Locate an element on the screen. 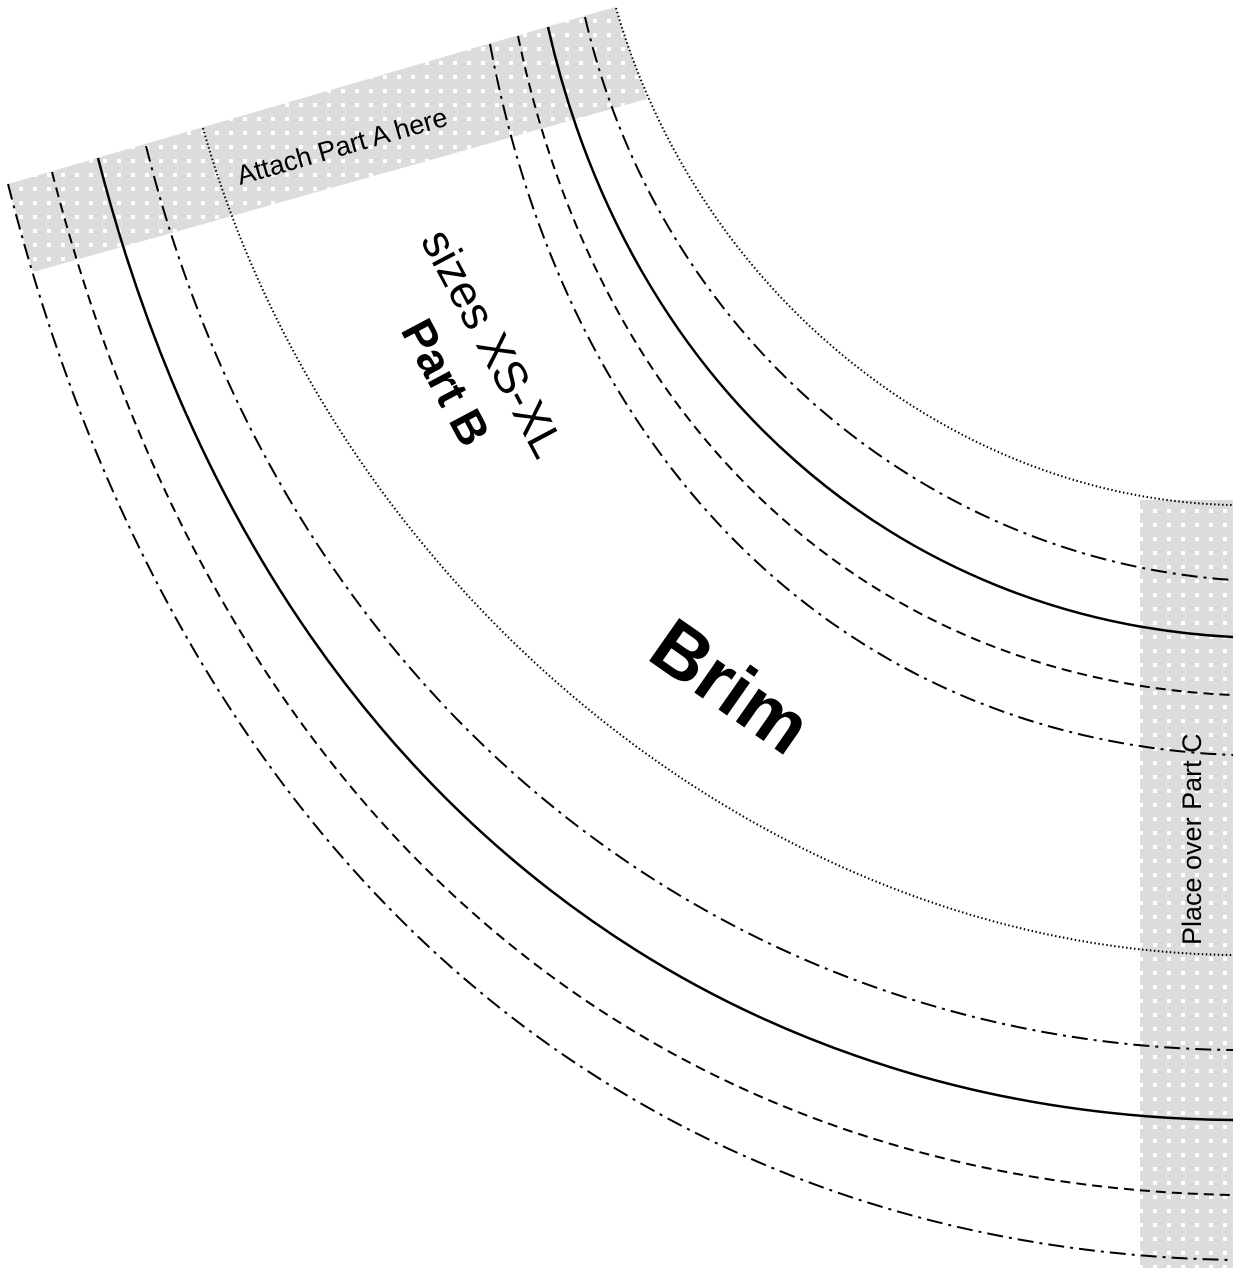 The height and width of the screenshot is (1268, 1233). attach-overlap-band is located at coordinates (327, 139).